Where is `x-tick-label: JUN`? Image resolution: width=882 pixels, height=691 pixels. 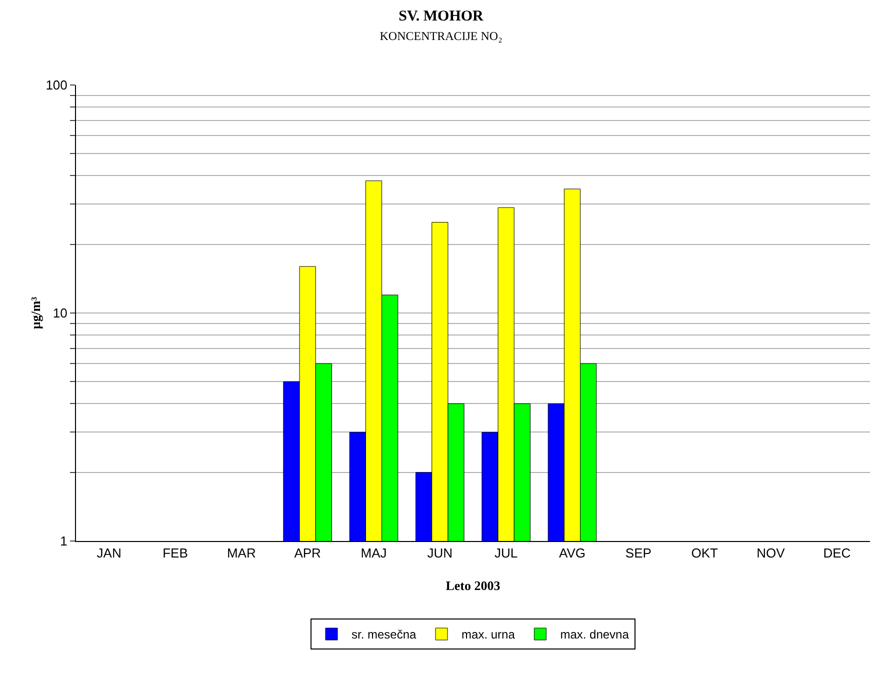 x-tick-label: JUN is located at coordinates (440, 553).